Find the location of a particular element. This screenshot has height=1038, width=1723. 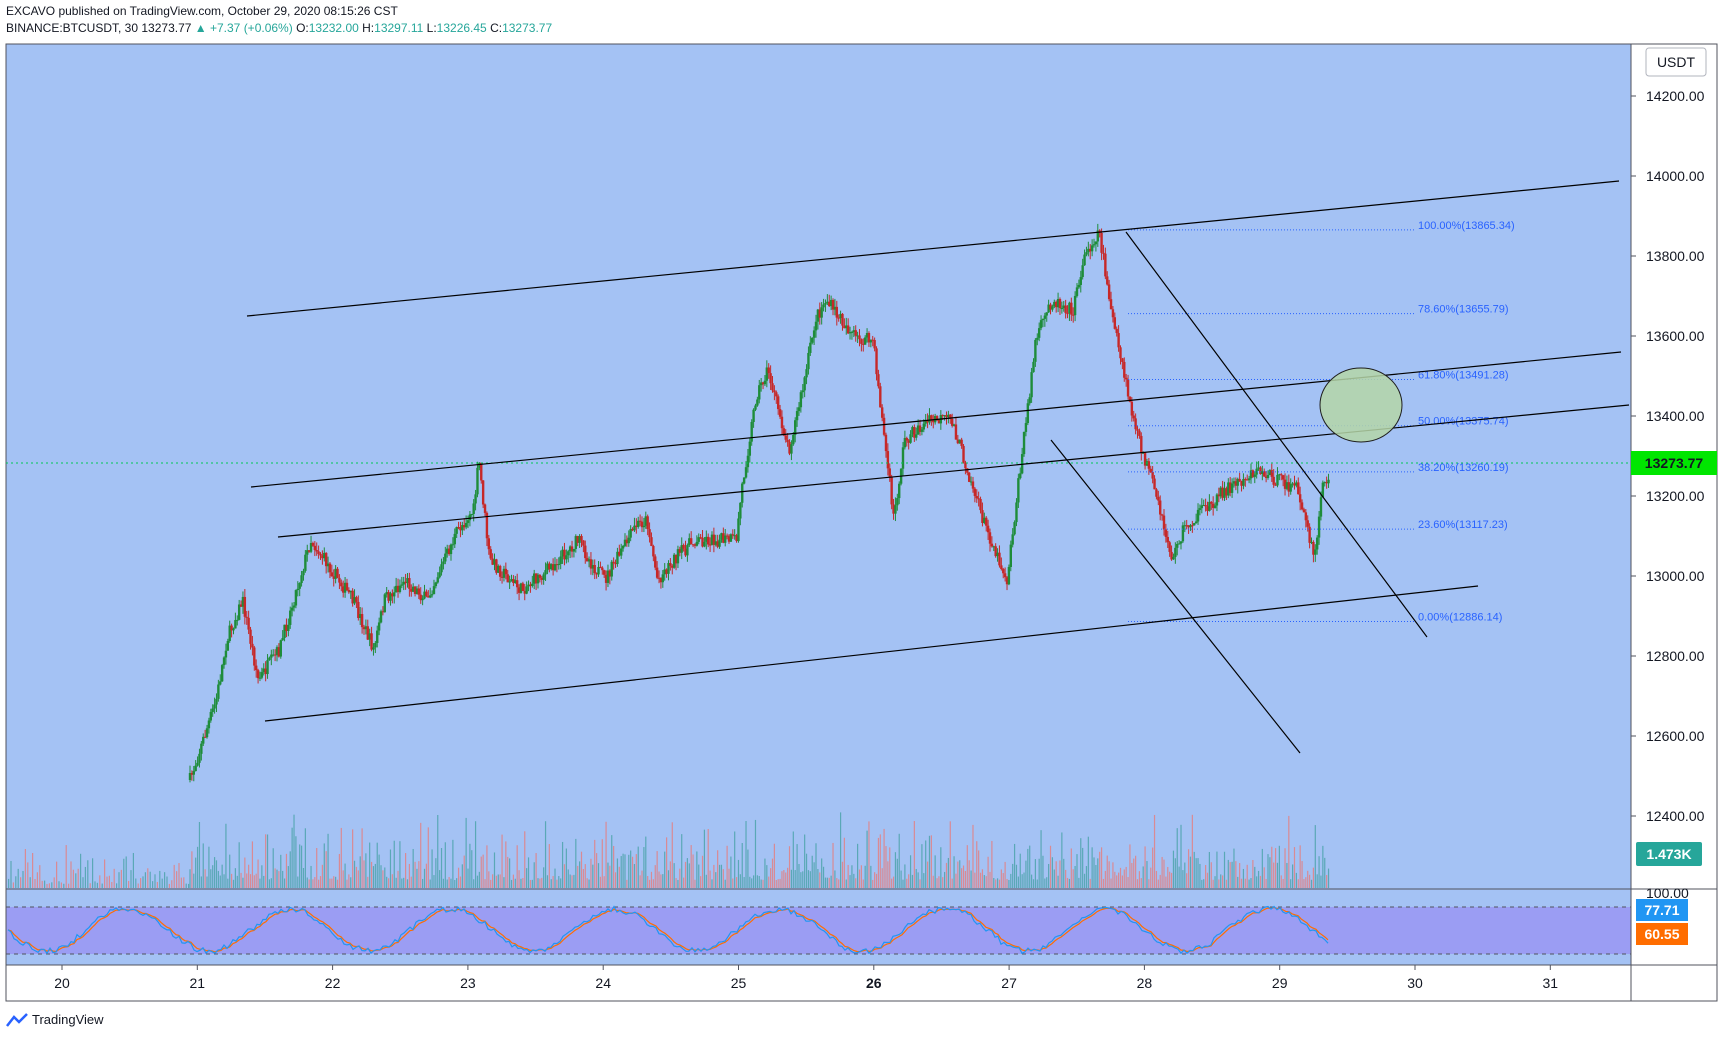

currency-box is located at coordinates (1676, 62).